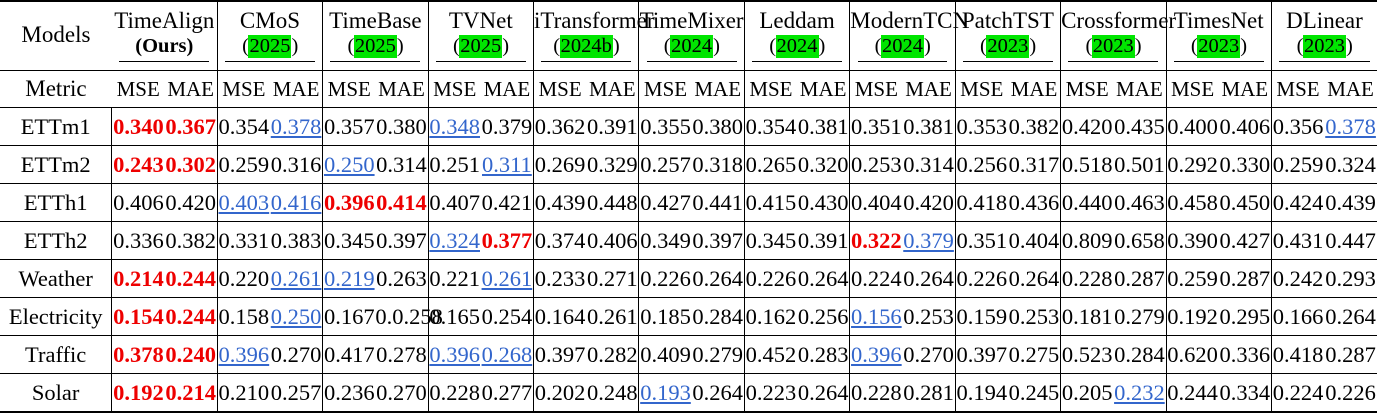 This screenshot has height=413, width=1377. I want to click on value-best: 0.244, so click(190, 316).